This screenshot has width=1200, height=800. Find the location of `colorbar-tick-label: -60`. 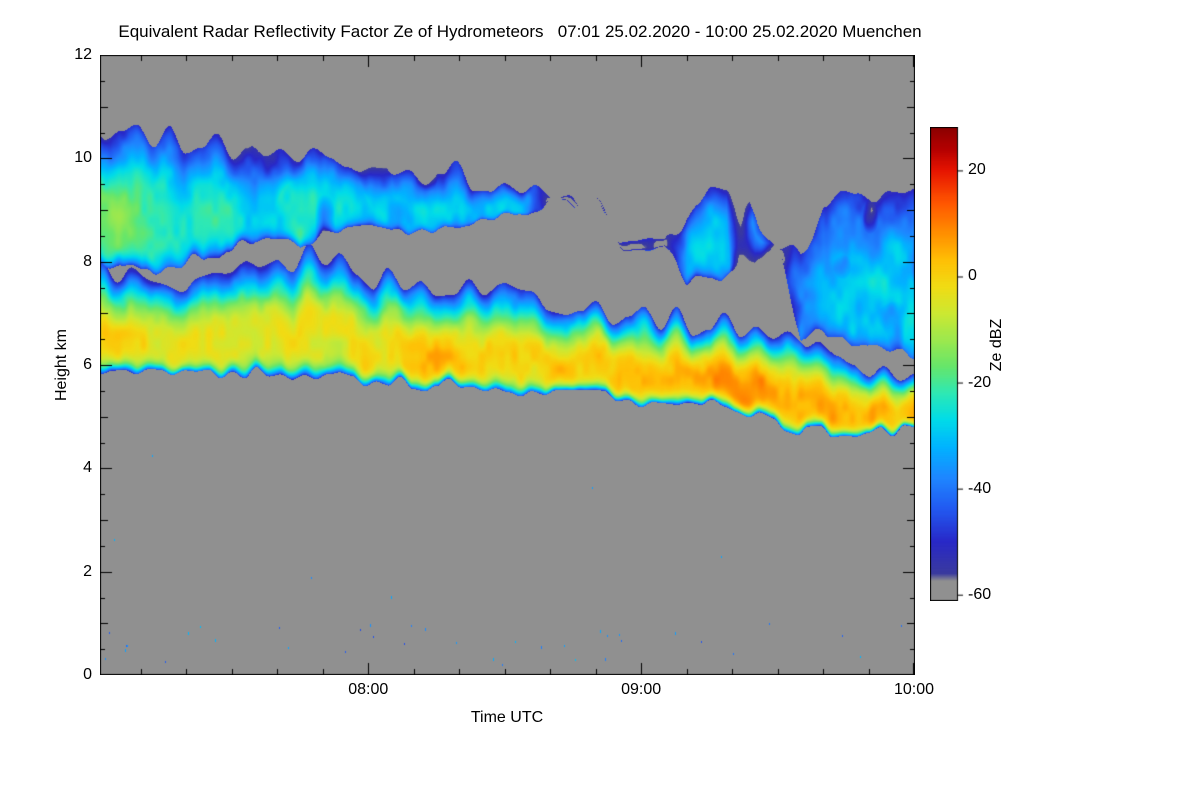

colorbar-tick-label: -60 is located at coordinates (980, 594).